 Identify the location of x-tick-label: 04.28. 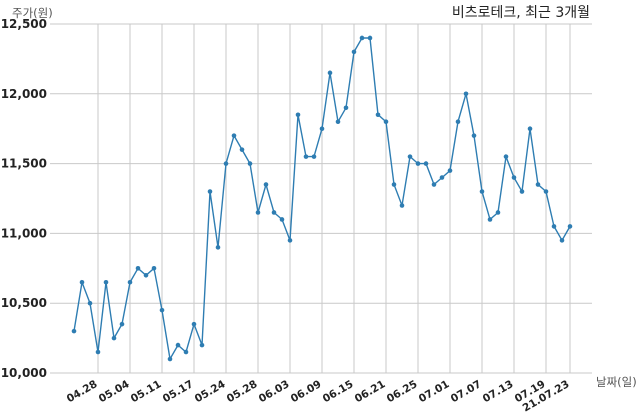
(82, 391).